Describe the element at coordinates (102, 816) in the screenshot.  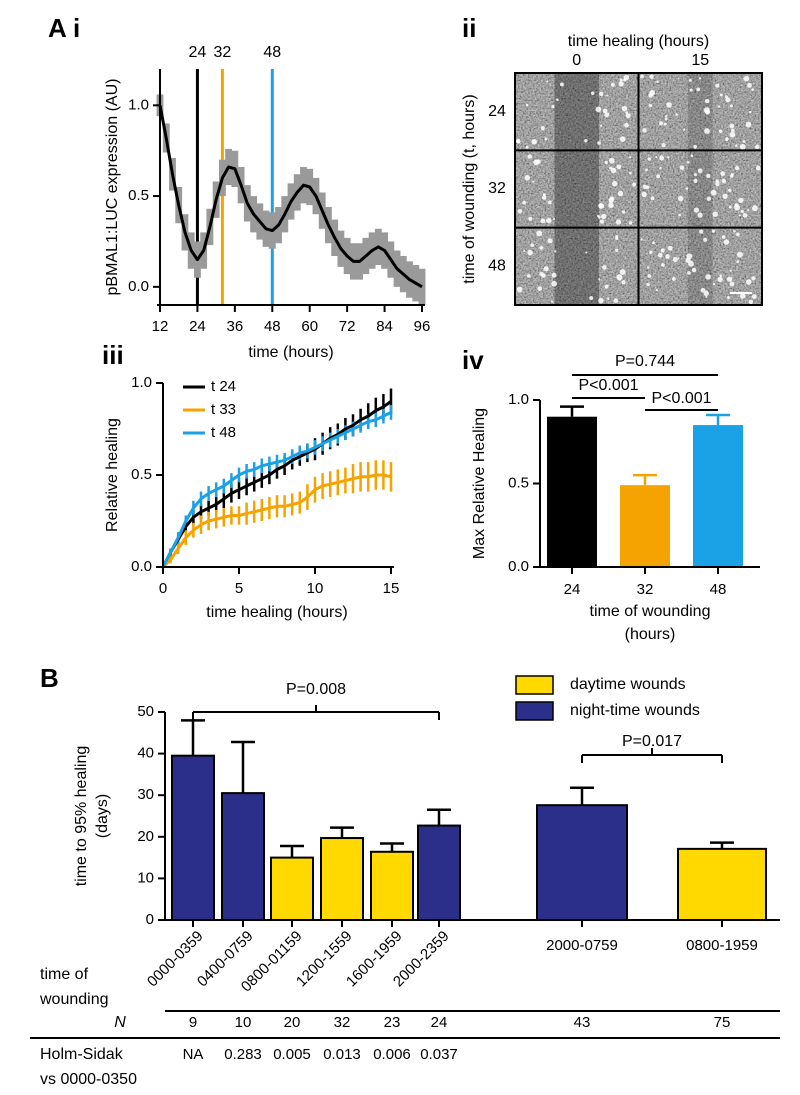
I see `y-axis-label: (days)` at that location.